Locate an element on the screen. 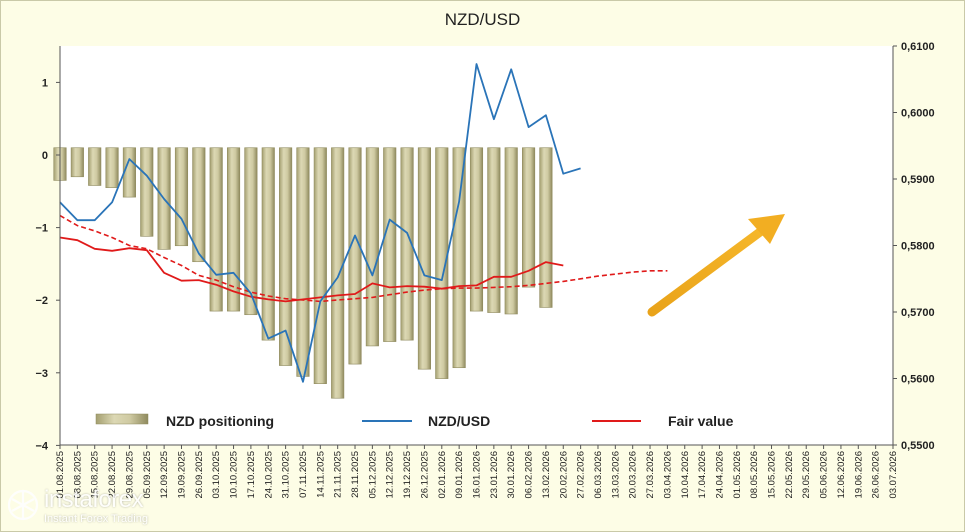 The height and width of the screenshot is (532, 965). x-axis-tick-label: 03.10.2025 is located at coordinates (216, 475).